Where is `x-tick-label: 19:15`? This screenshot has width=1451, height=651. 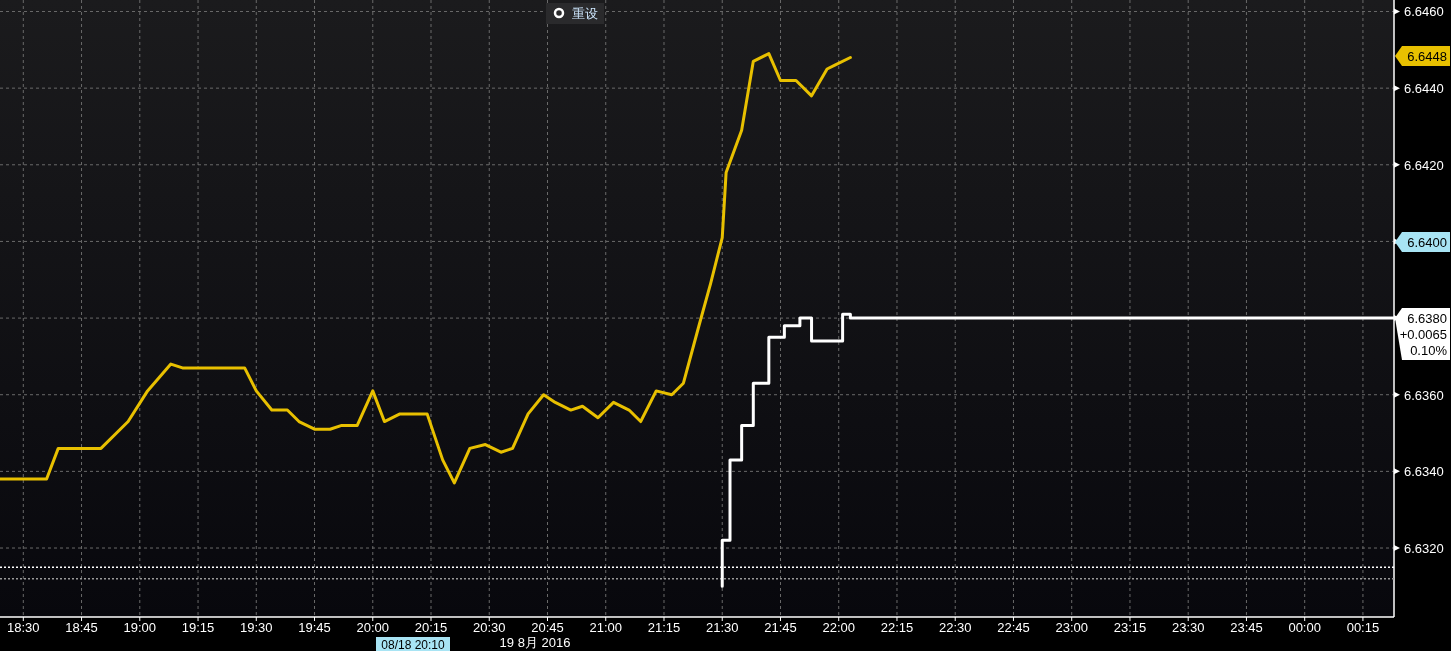
x-tick-label: 19:15 is located at coordinates (198, 627).